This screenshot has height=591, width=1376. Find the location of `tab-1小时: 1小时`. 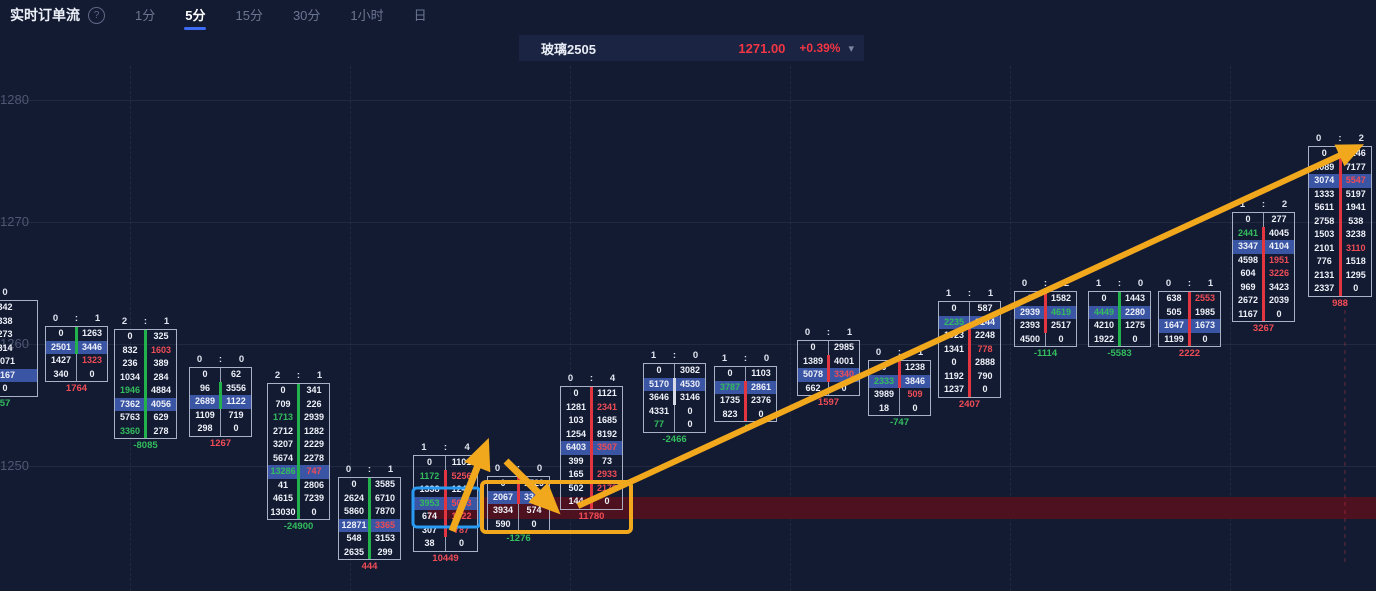

tab-1小时: 1小时 is located at coordinates (367, 15).